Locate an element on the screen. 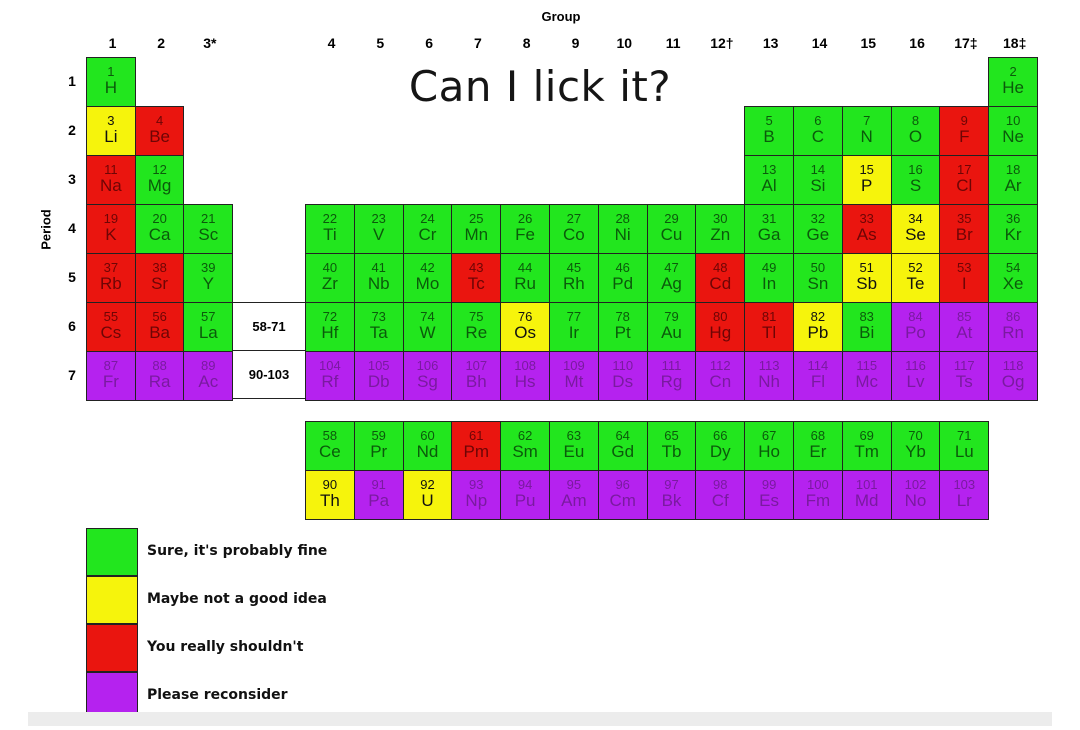 This screenshot has height=730, width=1080. element-symbol: Cf is located at coordinates (720, 500).